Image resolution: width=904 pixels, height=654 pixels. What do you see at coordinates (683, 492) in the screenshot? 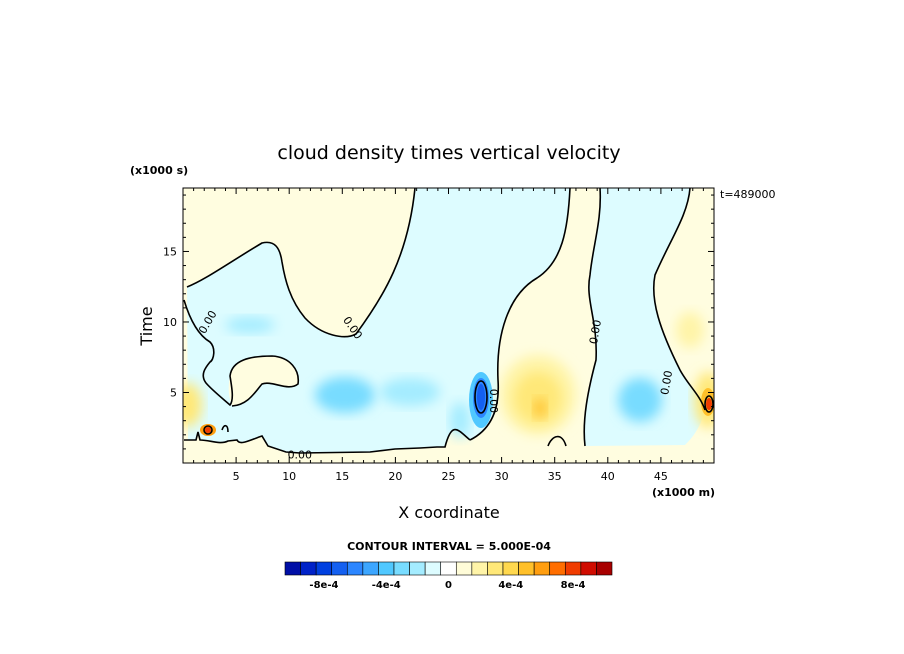
I see `x-unit-label: (x1000 m)` at bounding box center [683, 492].